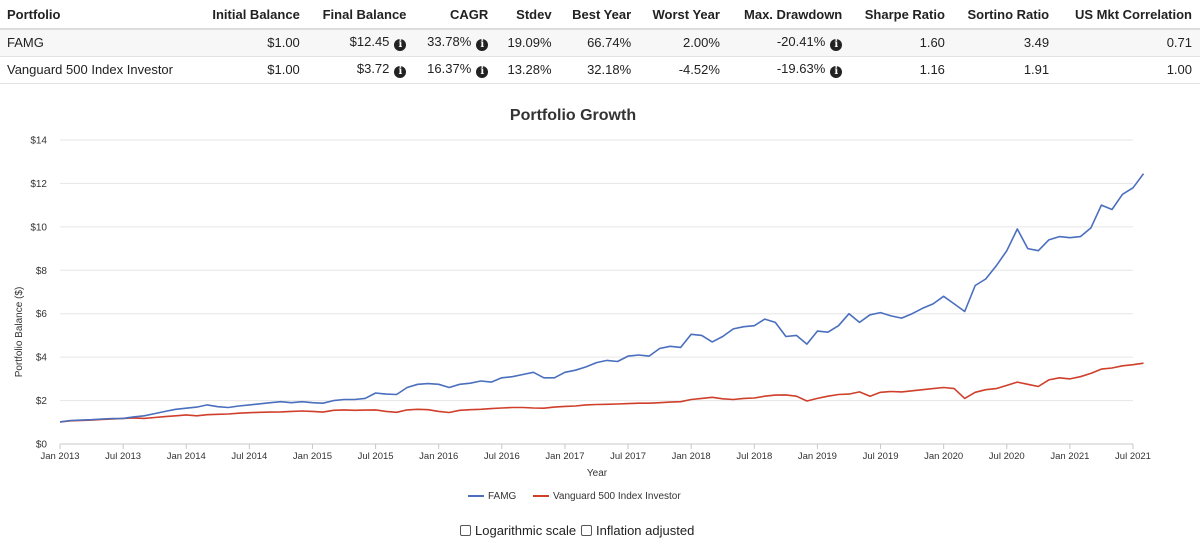  What do you see at coordinates (1128, 43) in the screenshot?
I see `cell-corr: 0.71` at bounding box center [1128, 43].